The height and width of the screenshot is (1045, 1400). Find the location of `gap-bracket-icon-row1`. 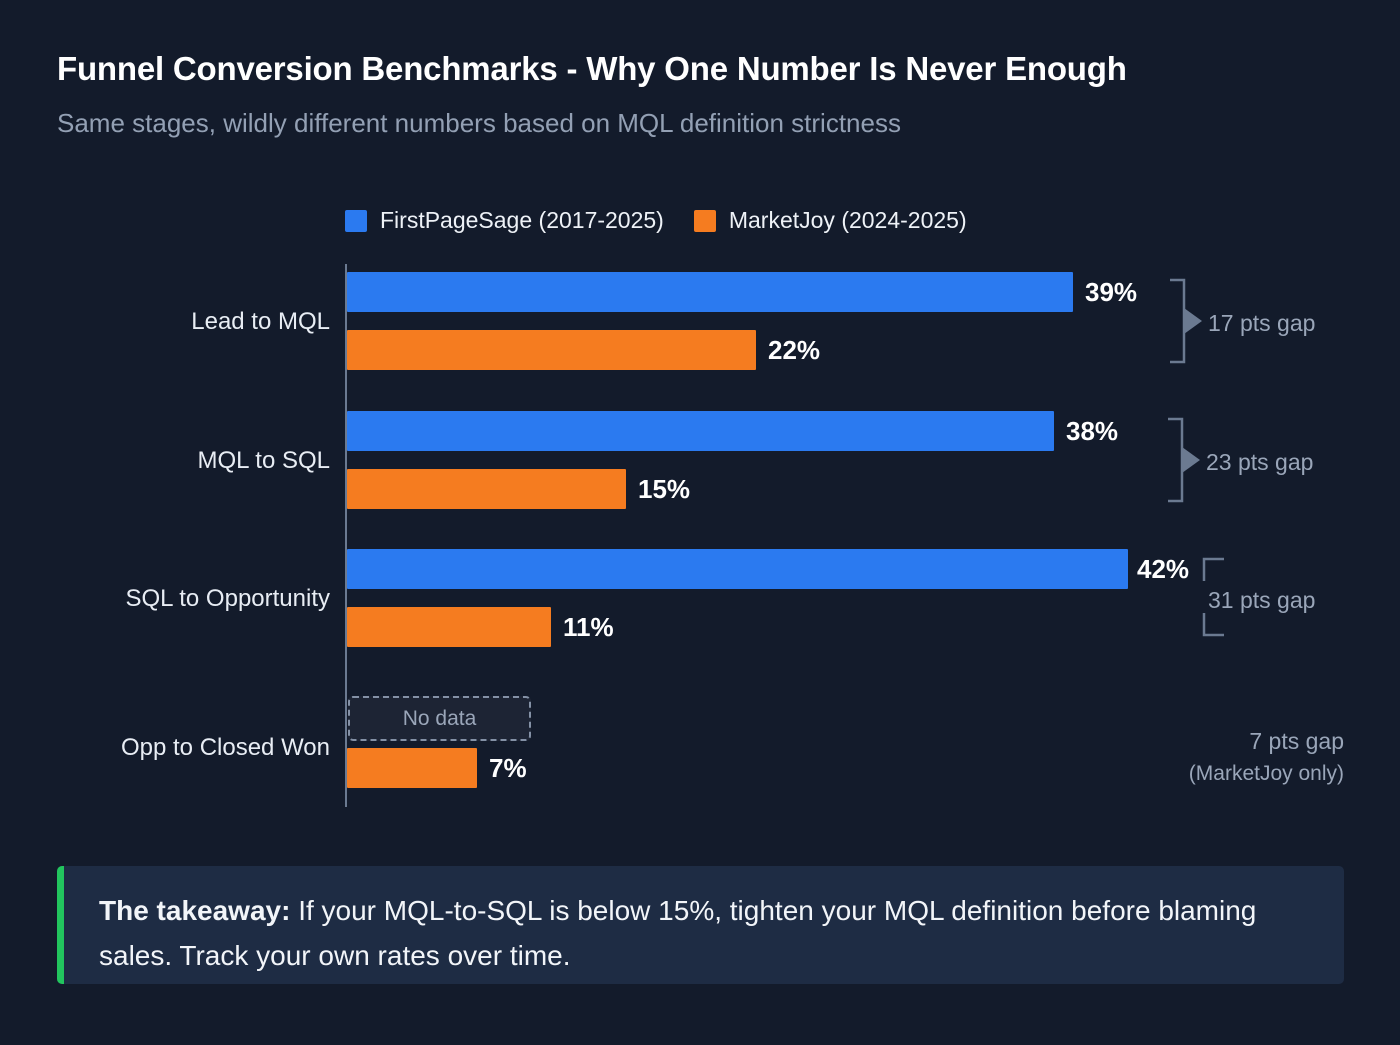

gap-bracket-icon-row1 is located at coordinates (1186, 321).